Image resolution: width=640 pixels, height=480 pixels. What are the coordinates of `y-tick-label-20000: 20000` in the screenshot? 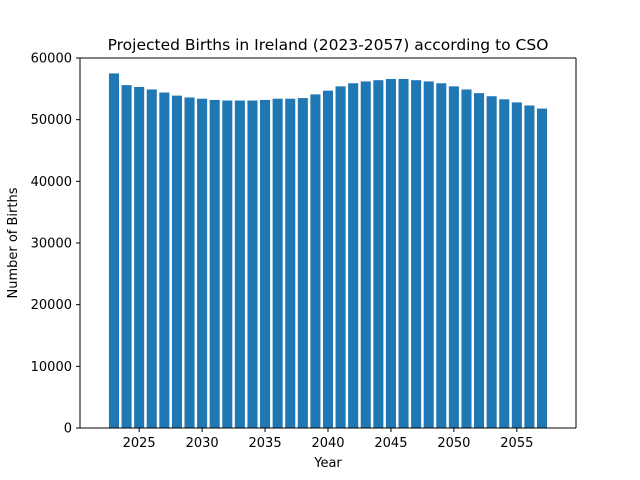 It's located at (51, 305).